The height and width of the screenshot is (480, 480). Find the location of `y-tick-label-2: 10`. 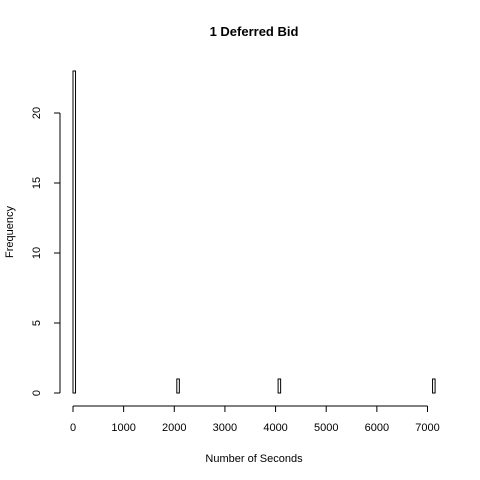

y-tick-label-2: 10 is located at coordinates (37, 253).